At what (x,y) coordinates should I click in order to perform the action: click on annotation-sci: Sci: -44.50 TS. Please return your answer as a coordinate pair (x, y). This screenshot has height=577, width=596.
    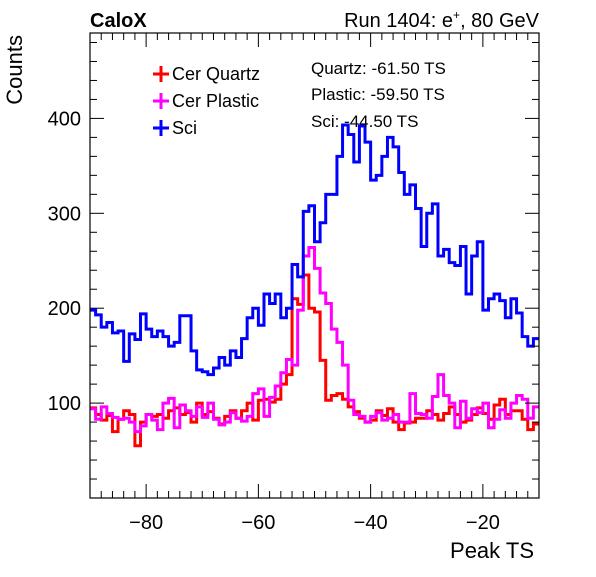
    Looking at the image, I should click on (364, 121).